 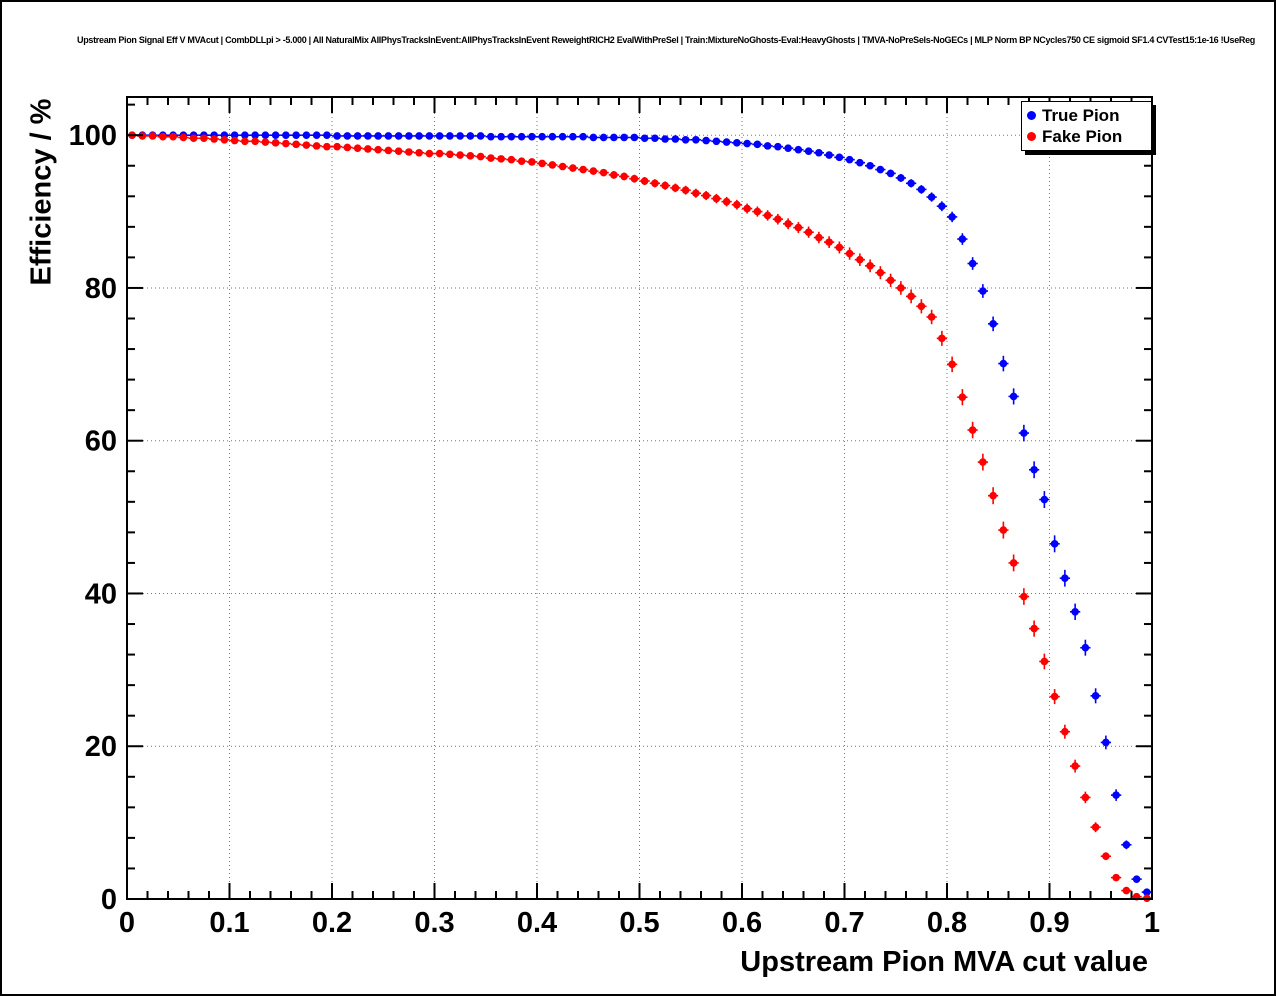 I want to click on legend-label-true-pion: True Pion, so click(x=1081, y=115).